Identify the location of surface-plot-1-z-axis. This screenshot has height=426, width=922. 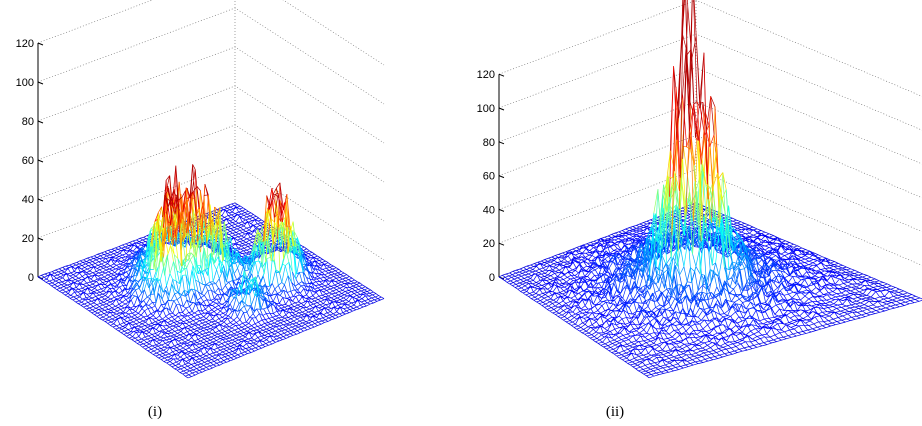
(40, 161).